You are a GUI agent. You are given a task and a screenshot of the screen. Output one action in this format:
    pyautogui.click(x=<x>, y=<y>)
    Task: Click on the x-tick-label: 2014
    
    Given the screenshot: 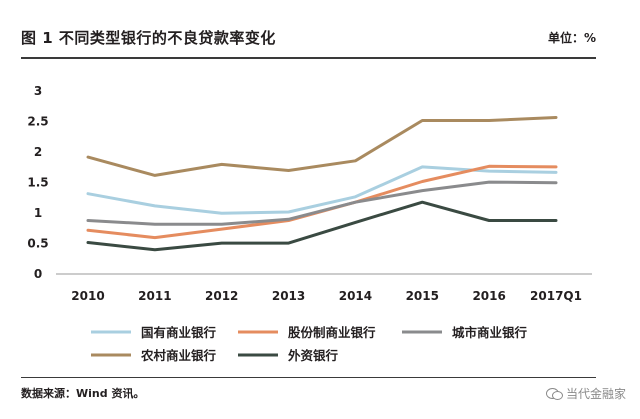 What is the action you would take?
    pyautogui.click(x=355, y=296)
    